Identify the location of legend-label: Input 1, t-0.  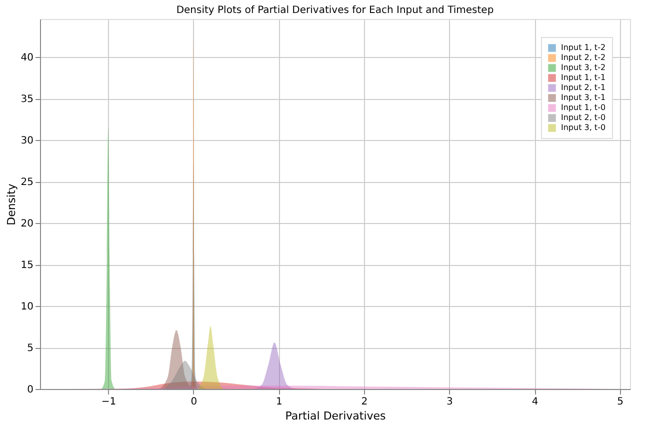
(583, 107).